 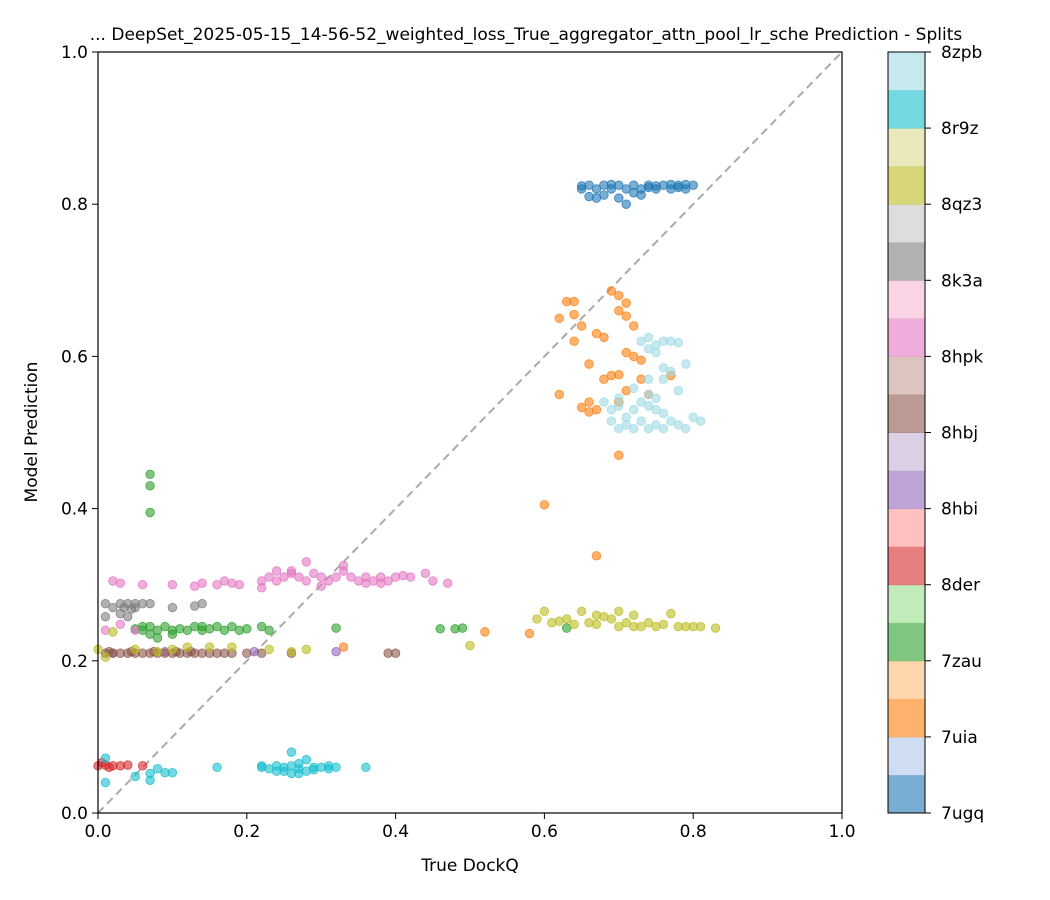 What do you see at coordinates (544, 832) in the screenshot?
I see `x-tick-label: 0.6` at bounding box center [544, 832].